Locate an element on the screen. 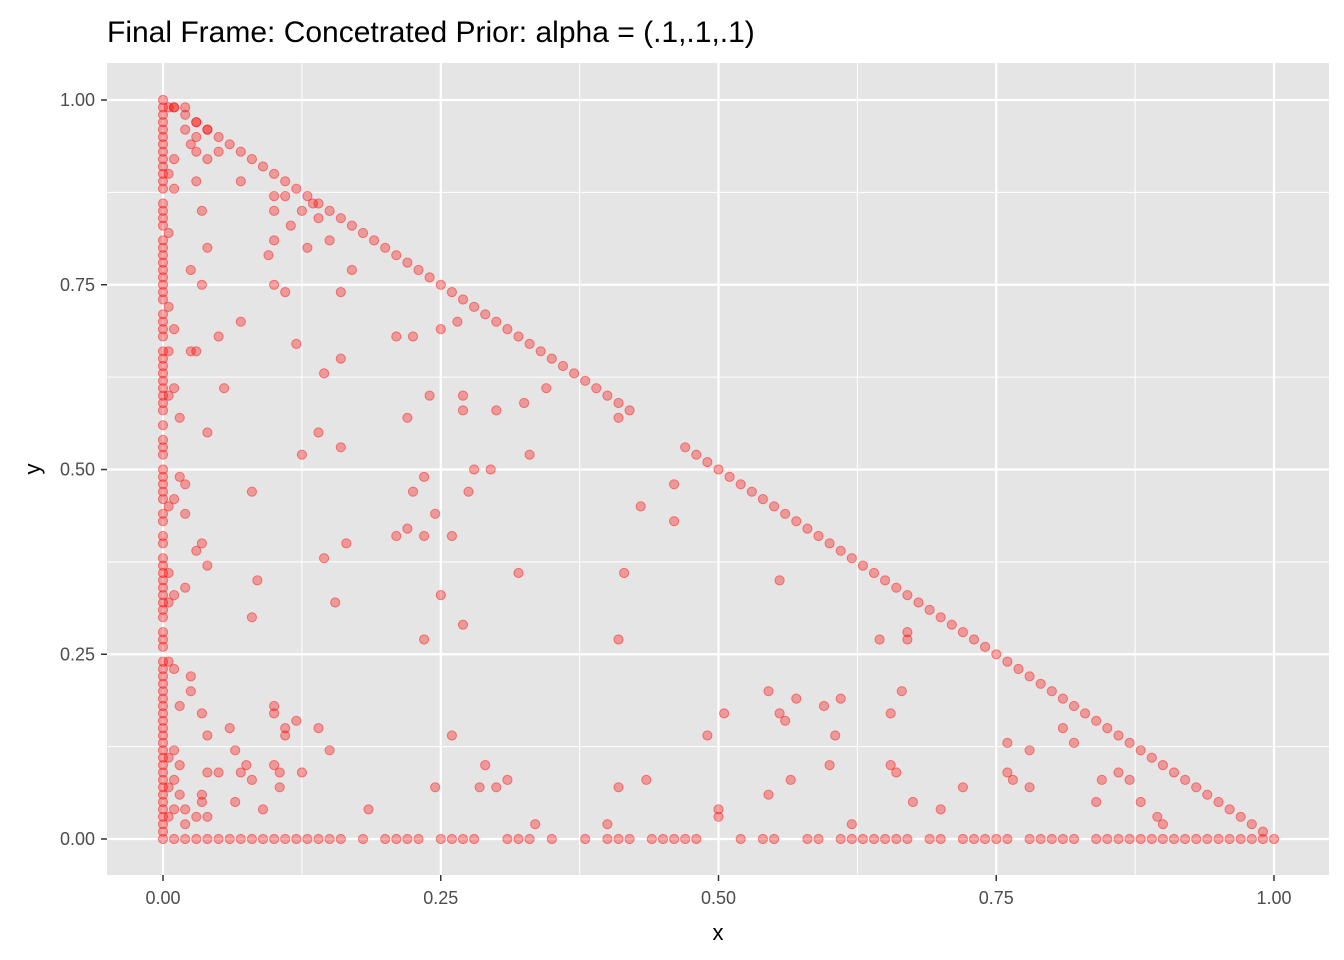  y-tick-label: 0.75 is located at coordinates (77, 285).